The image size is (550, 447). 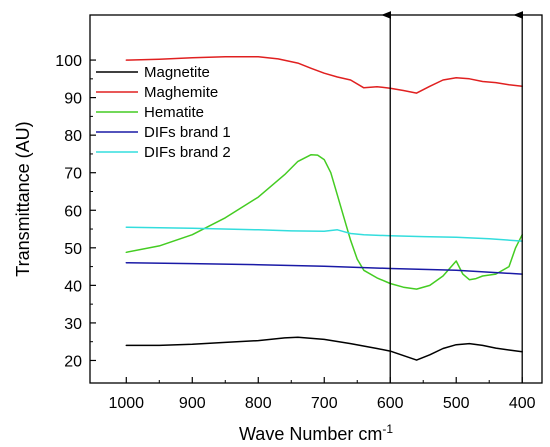 I want to click on legend-label: DIFs brand 1, so click(x=187, y=132).